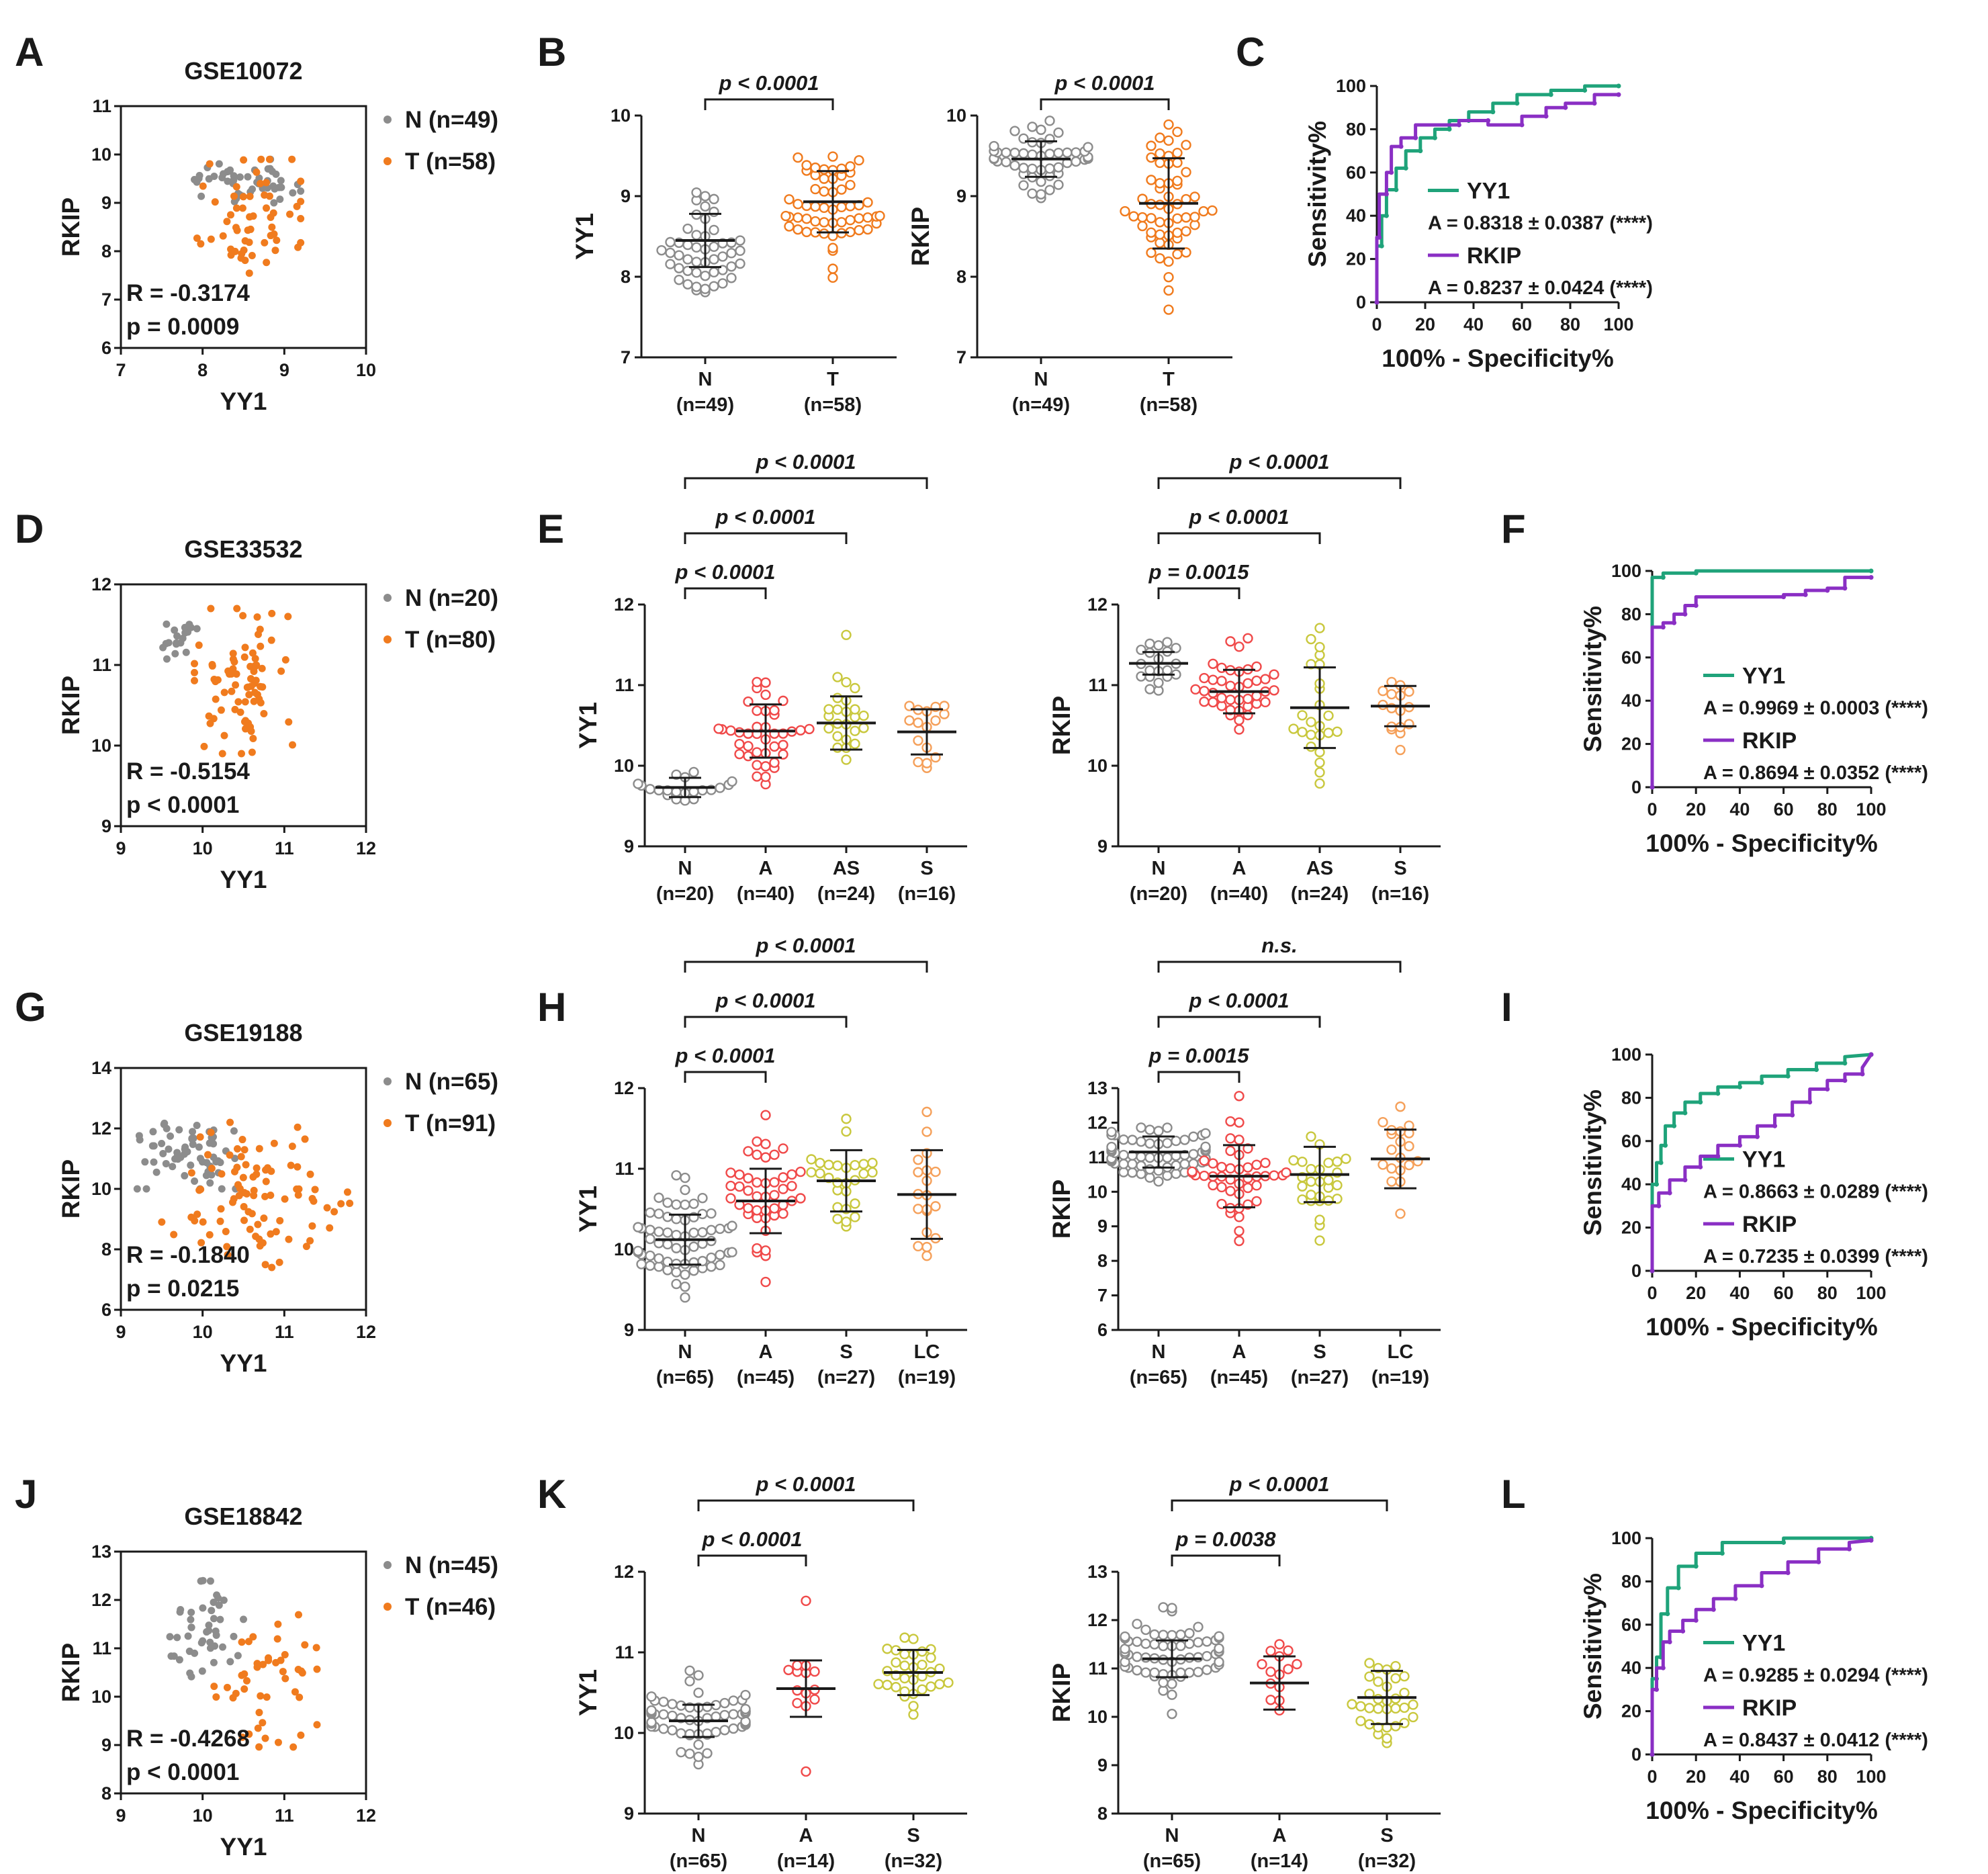 This screenshot has height=1874, width=1988. What do you see at coordinates (1280, 1835) in the screenshot?
I see `panel-k2-category-1: A` at bounding box center [1280, 1835].